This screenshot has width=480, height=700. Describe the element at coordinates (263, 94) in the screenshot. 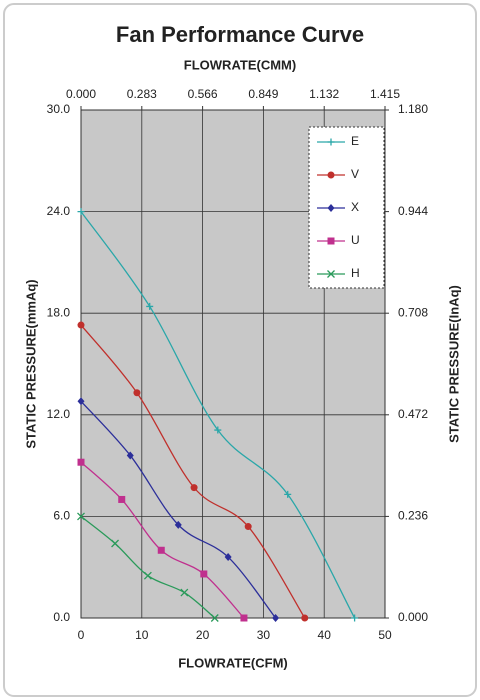

I see `x2-tick-label: 0.849` at that location.